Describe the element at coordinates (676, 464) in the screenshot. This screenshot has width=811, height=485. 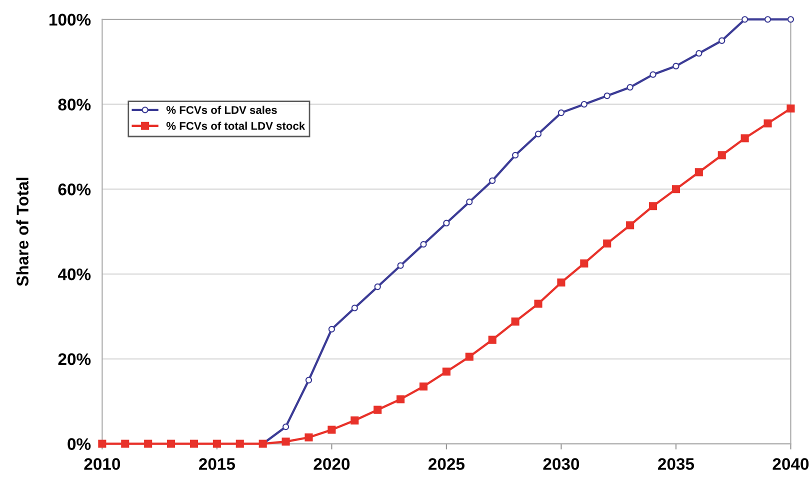
I see `x-tick-label: 2035` at that location.